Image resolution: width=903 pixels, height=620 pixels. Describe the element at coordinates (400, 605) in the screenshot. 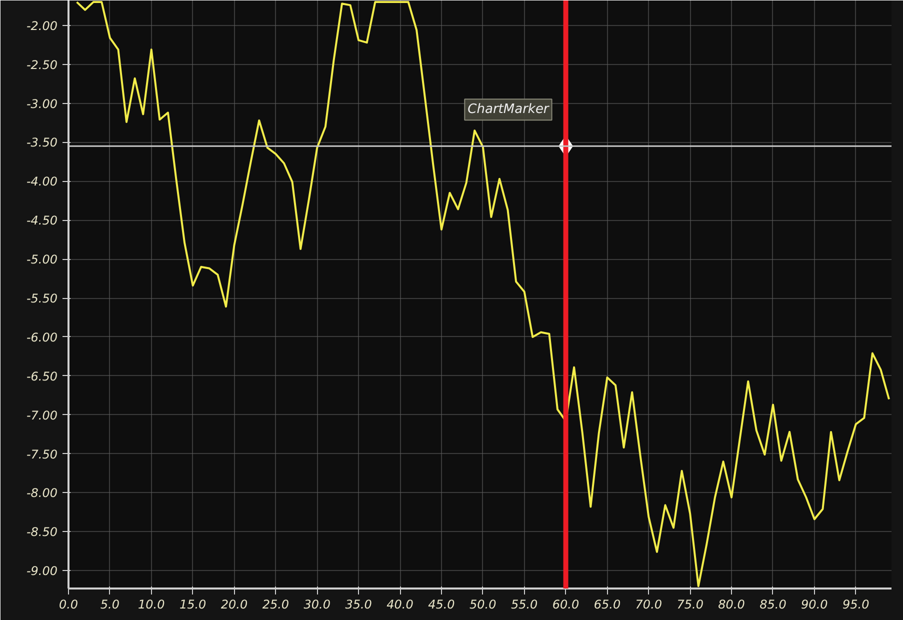

I see `x-tick-label: 40.0` at that location.